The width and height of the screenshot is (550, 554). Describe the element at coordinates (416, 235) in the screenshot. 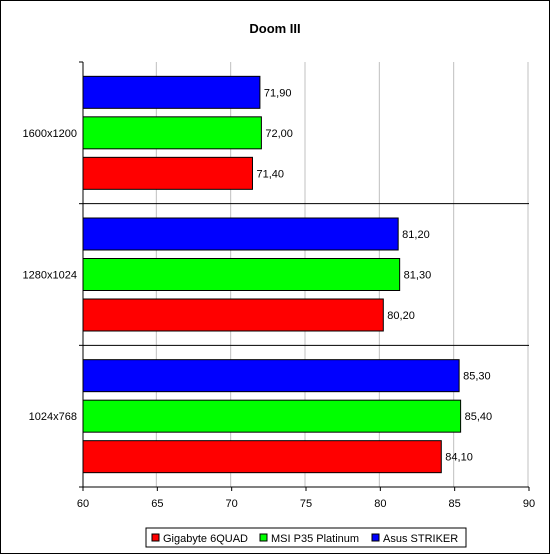

I see `bar-value-label: 81,20` at that location.